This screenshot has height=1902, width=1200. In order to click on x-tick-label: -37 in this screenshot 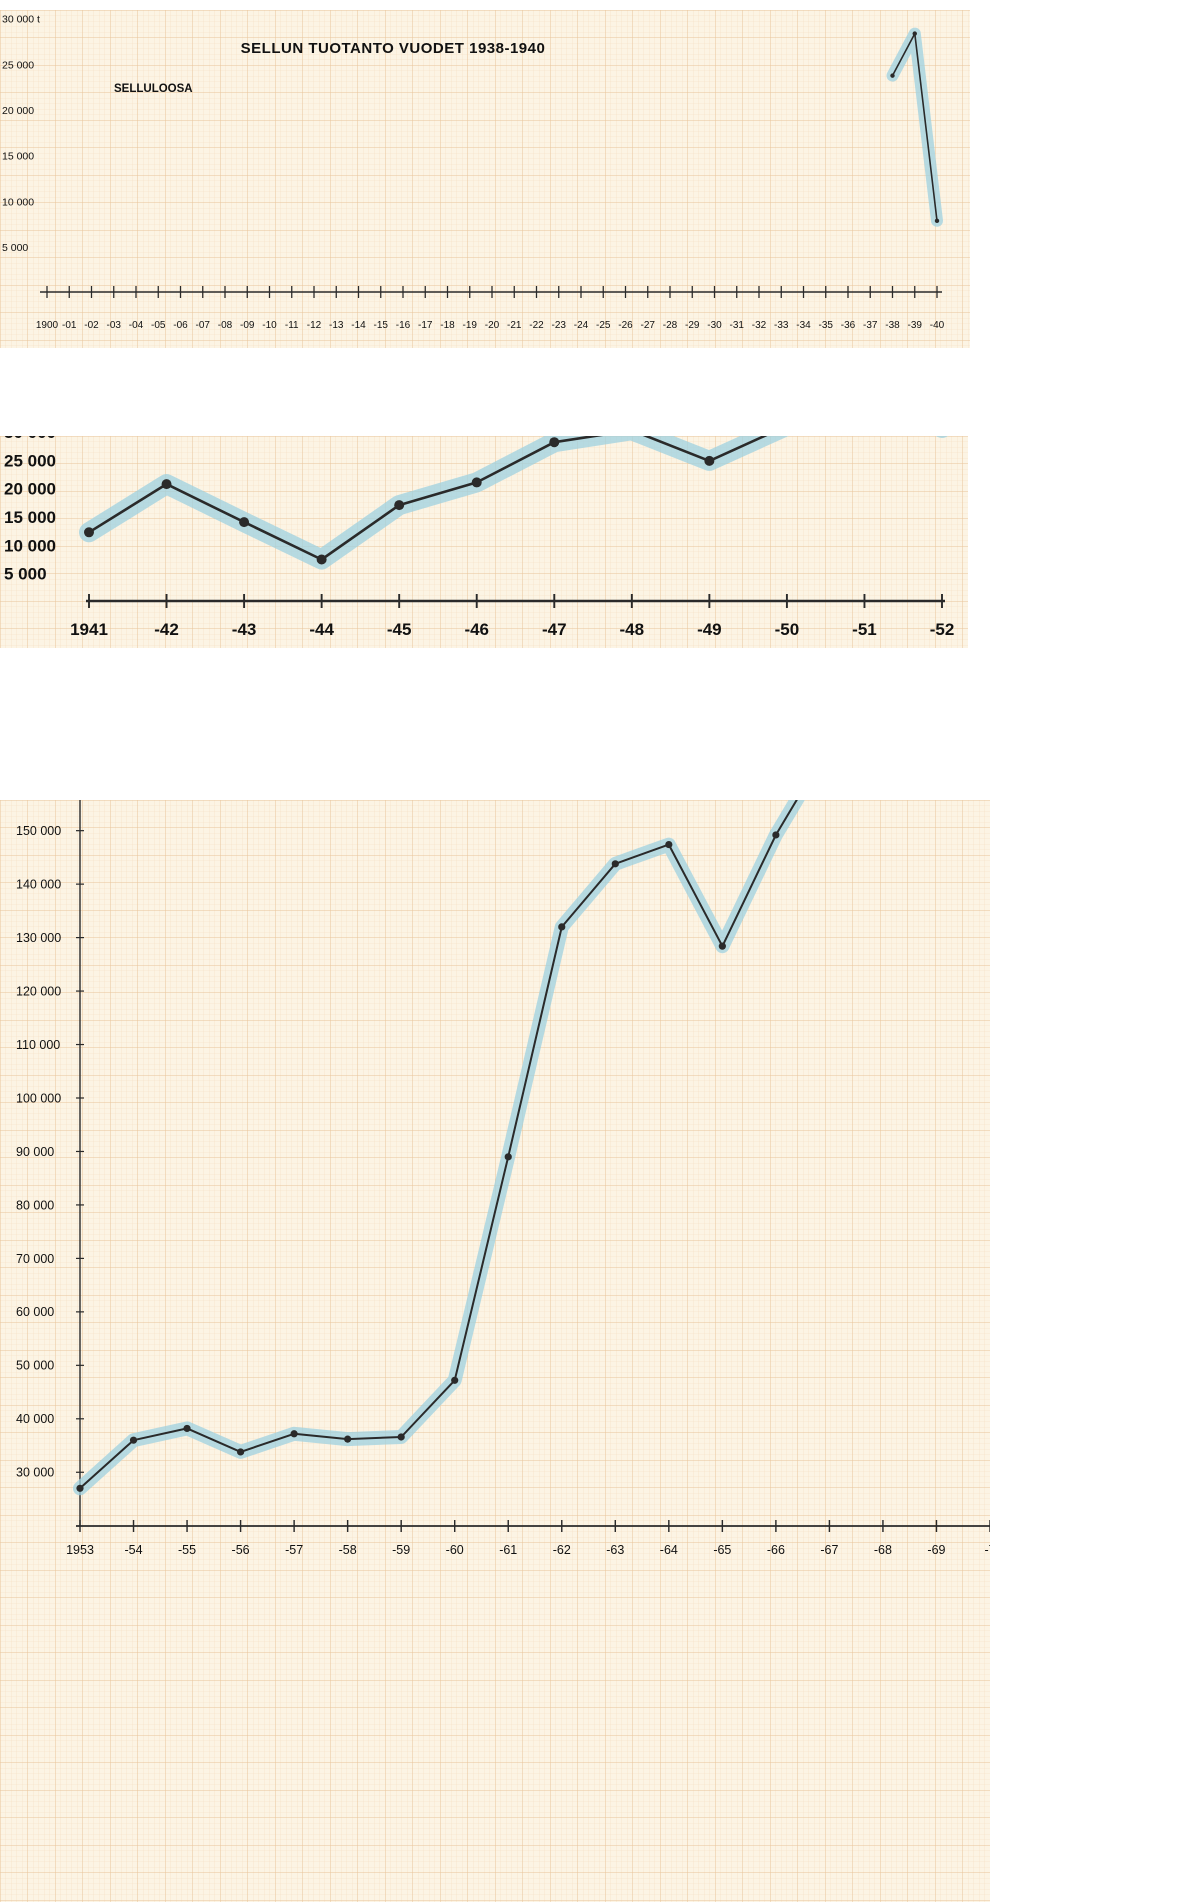, I will do `click(870, 325)`.